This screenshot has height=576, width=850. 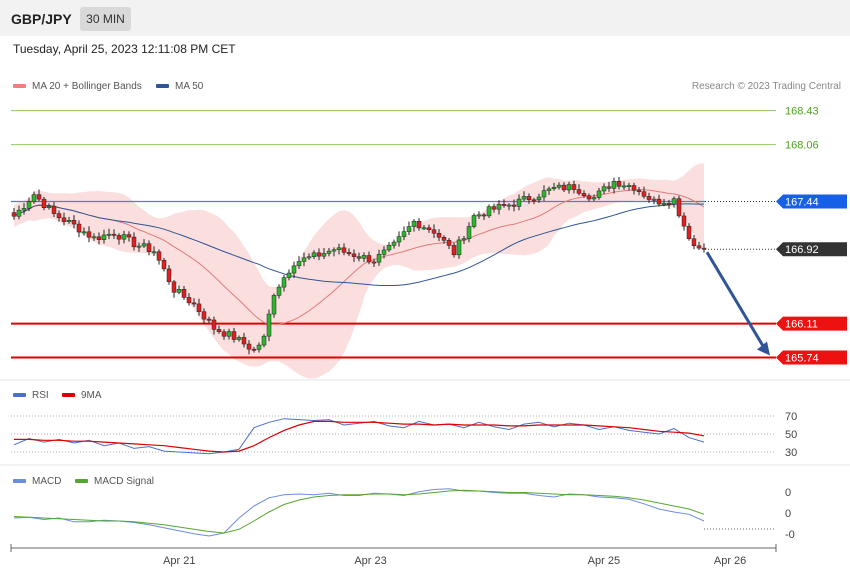 I want to click on legend-macd-signal-label: MACD Signal, so click(x=124, y=481).